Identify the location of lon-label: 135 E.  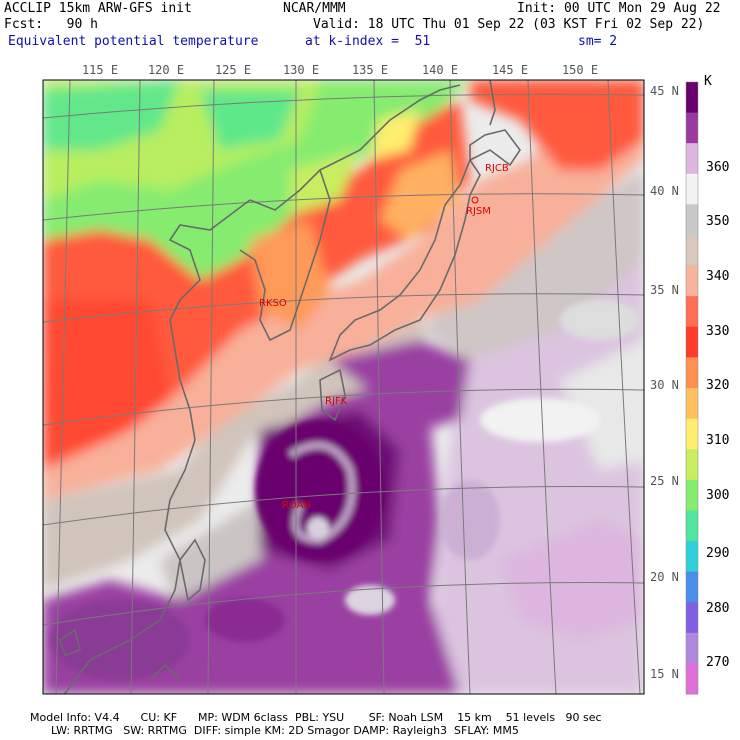
(370, 70).